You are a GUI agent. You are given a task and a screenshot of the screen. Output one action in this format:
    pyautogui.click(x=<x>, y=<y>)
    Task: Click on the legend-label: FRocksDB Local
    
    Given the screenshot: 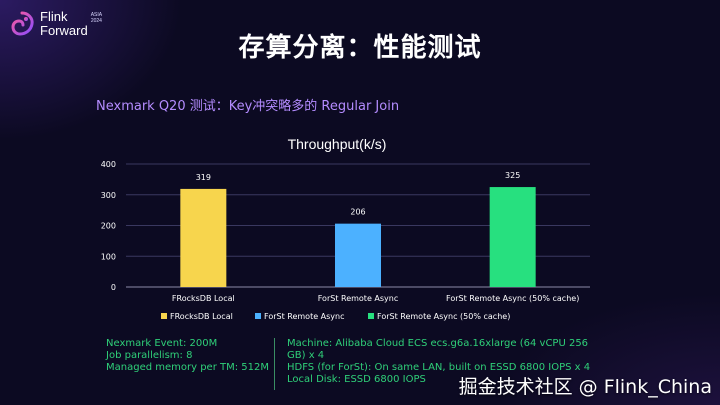 What is the action you would take?
    pyautogui.click(x=201, y=316)
    